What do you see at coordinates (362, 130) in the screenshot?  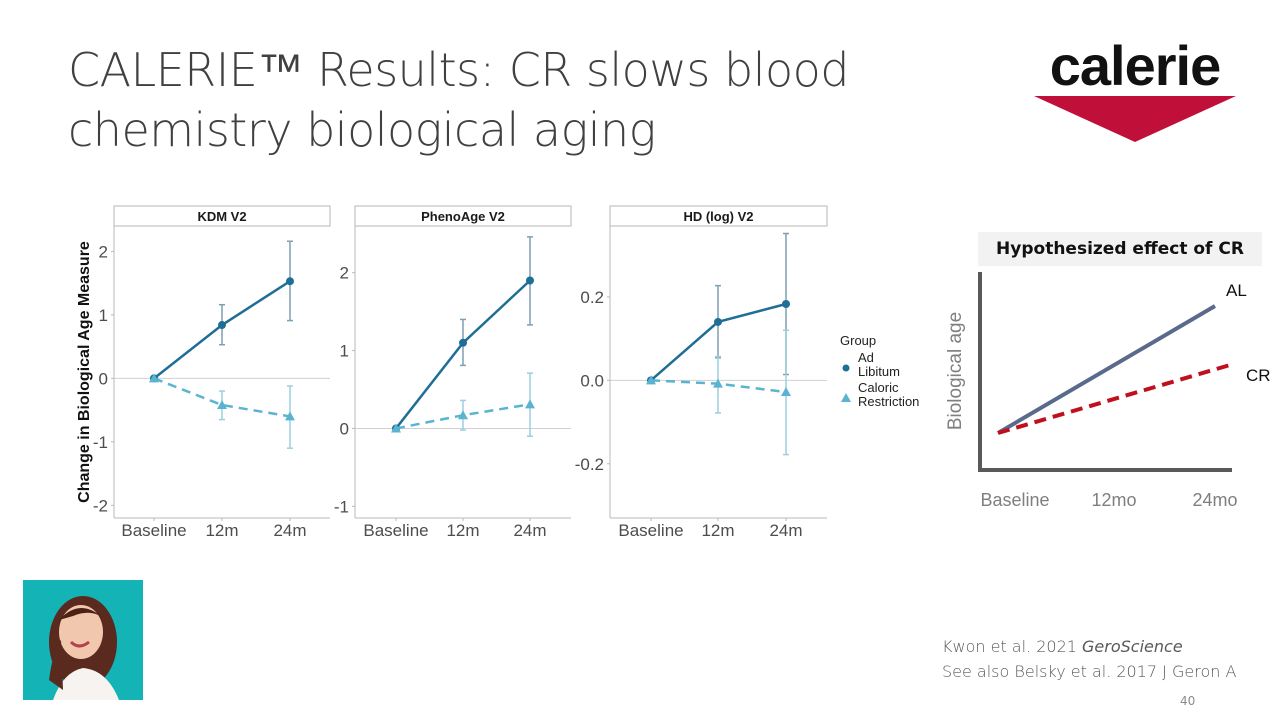 I see `slide-title-line-2: chemistry biological aging` at bounding box center [362, 130].